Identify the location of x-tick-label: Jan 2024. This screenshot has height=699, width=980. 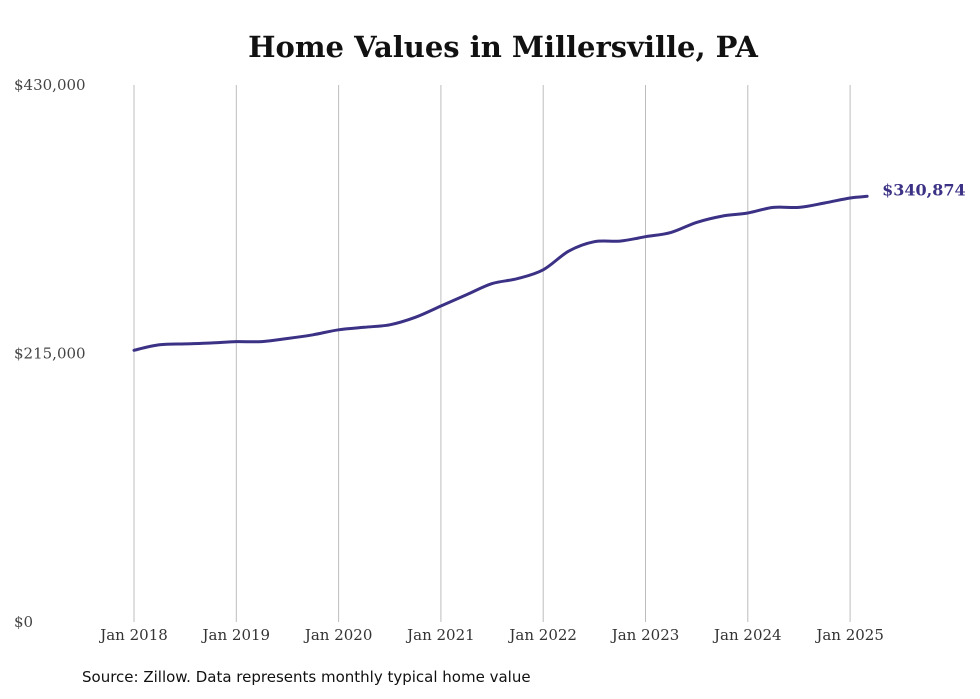
(747, 635).